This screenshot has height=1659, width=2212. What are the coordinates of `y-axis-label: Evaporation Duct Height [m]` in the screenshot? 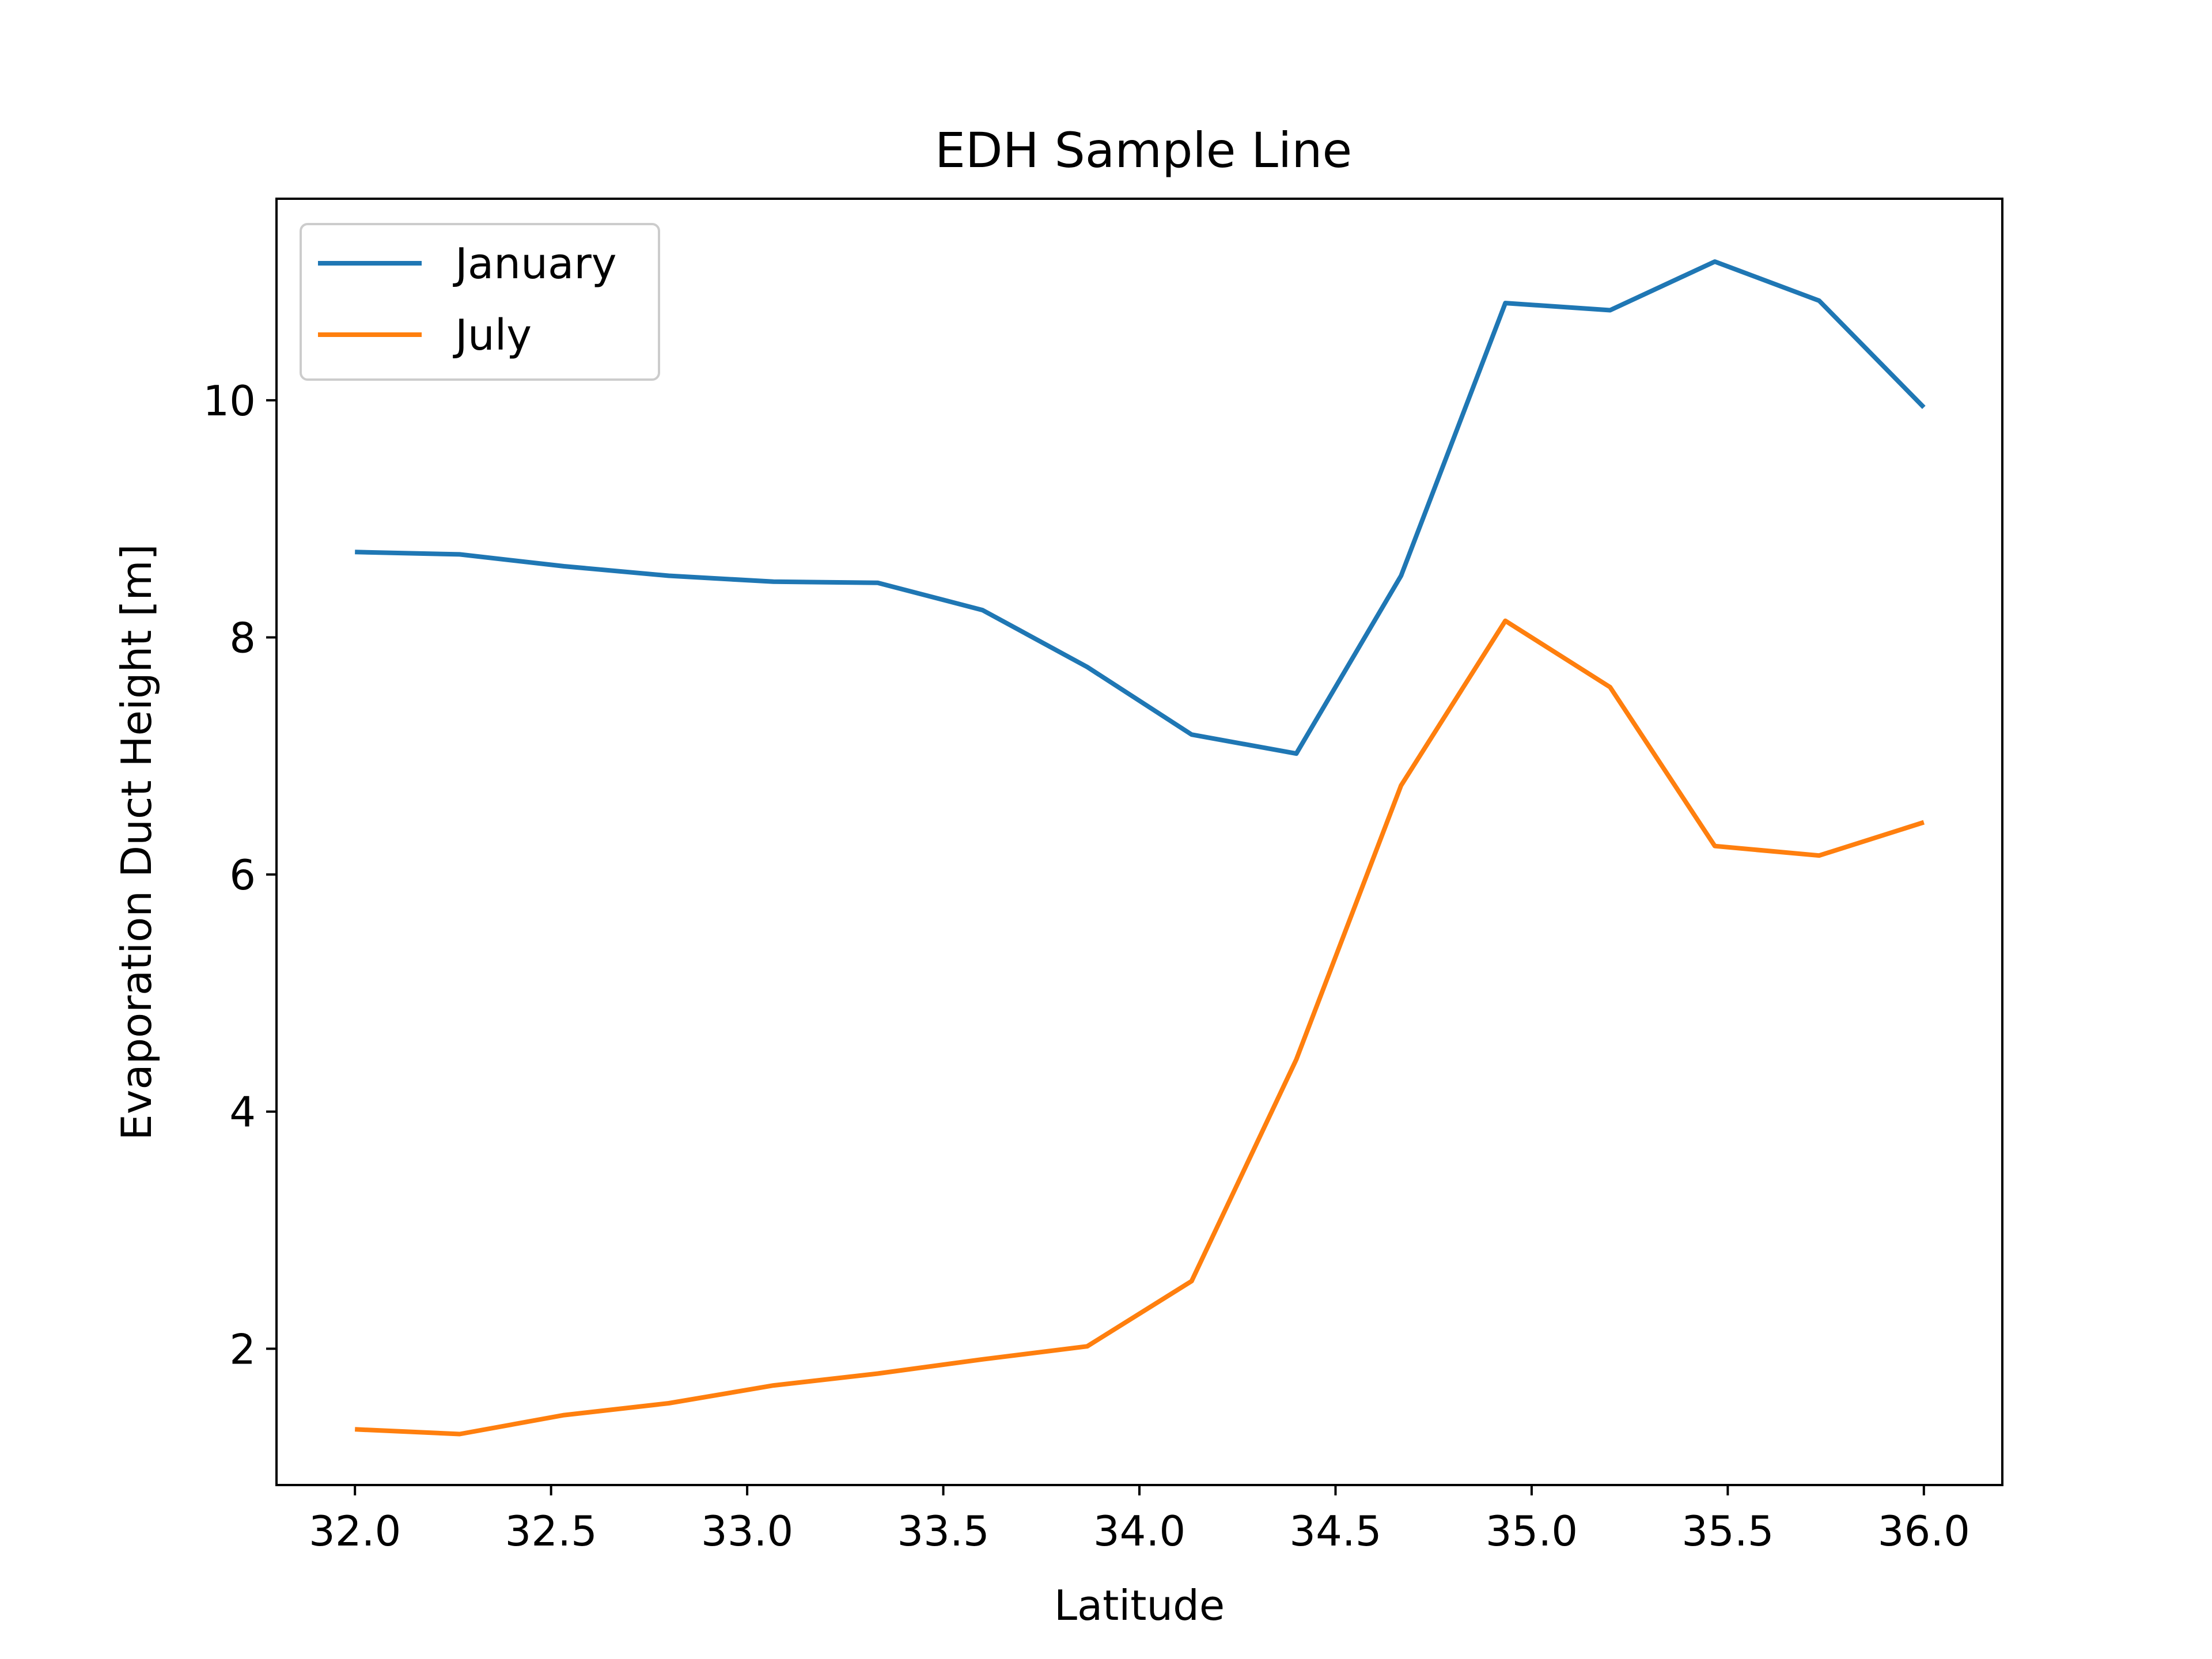 It's located at (136, 842).